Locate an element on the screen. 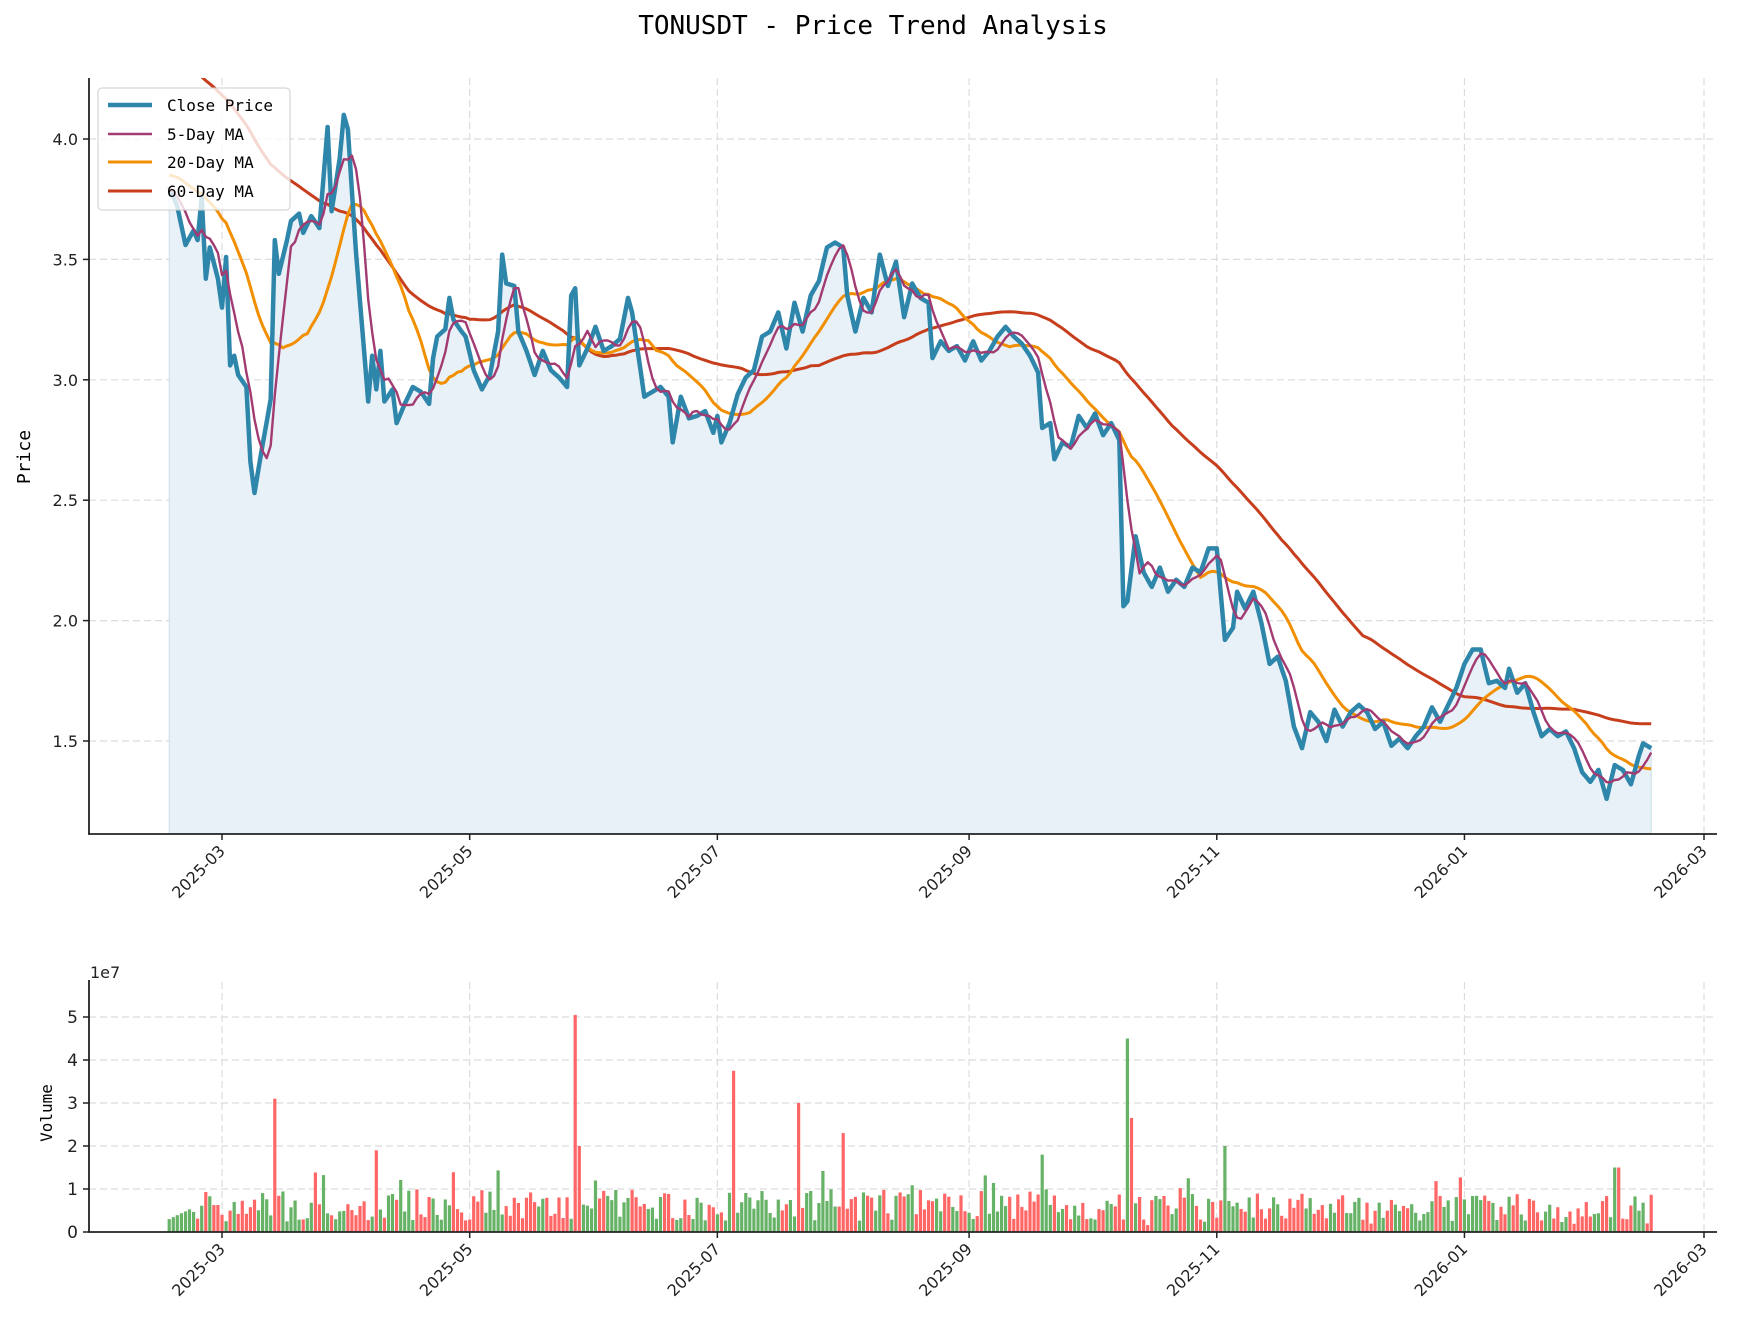  price-x-tick-label: 2025-07 is located at coordinates (693, 871).